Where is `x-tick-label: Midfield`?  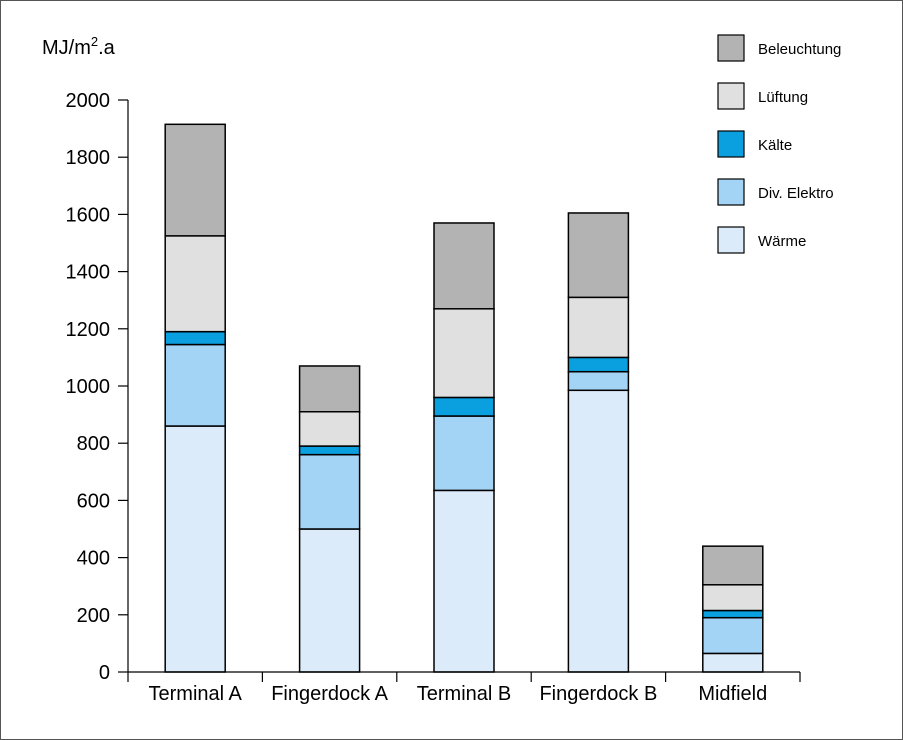
x-tick-label: Midfield is located at coordinates (732, 694).